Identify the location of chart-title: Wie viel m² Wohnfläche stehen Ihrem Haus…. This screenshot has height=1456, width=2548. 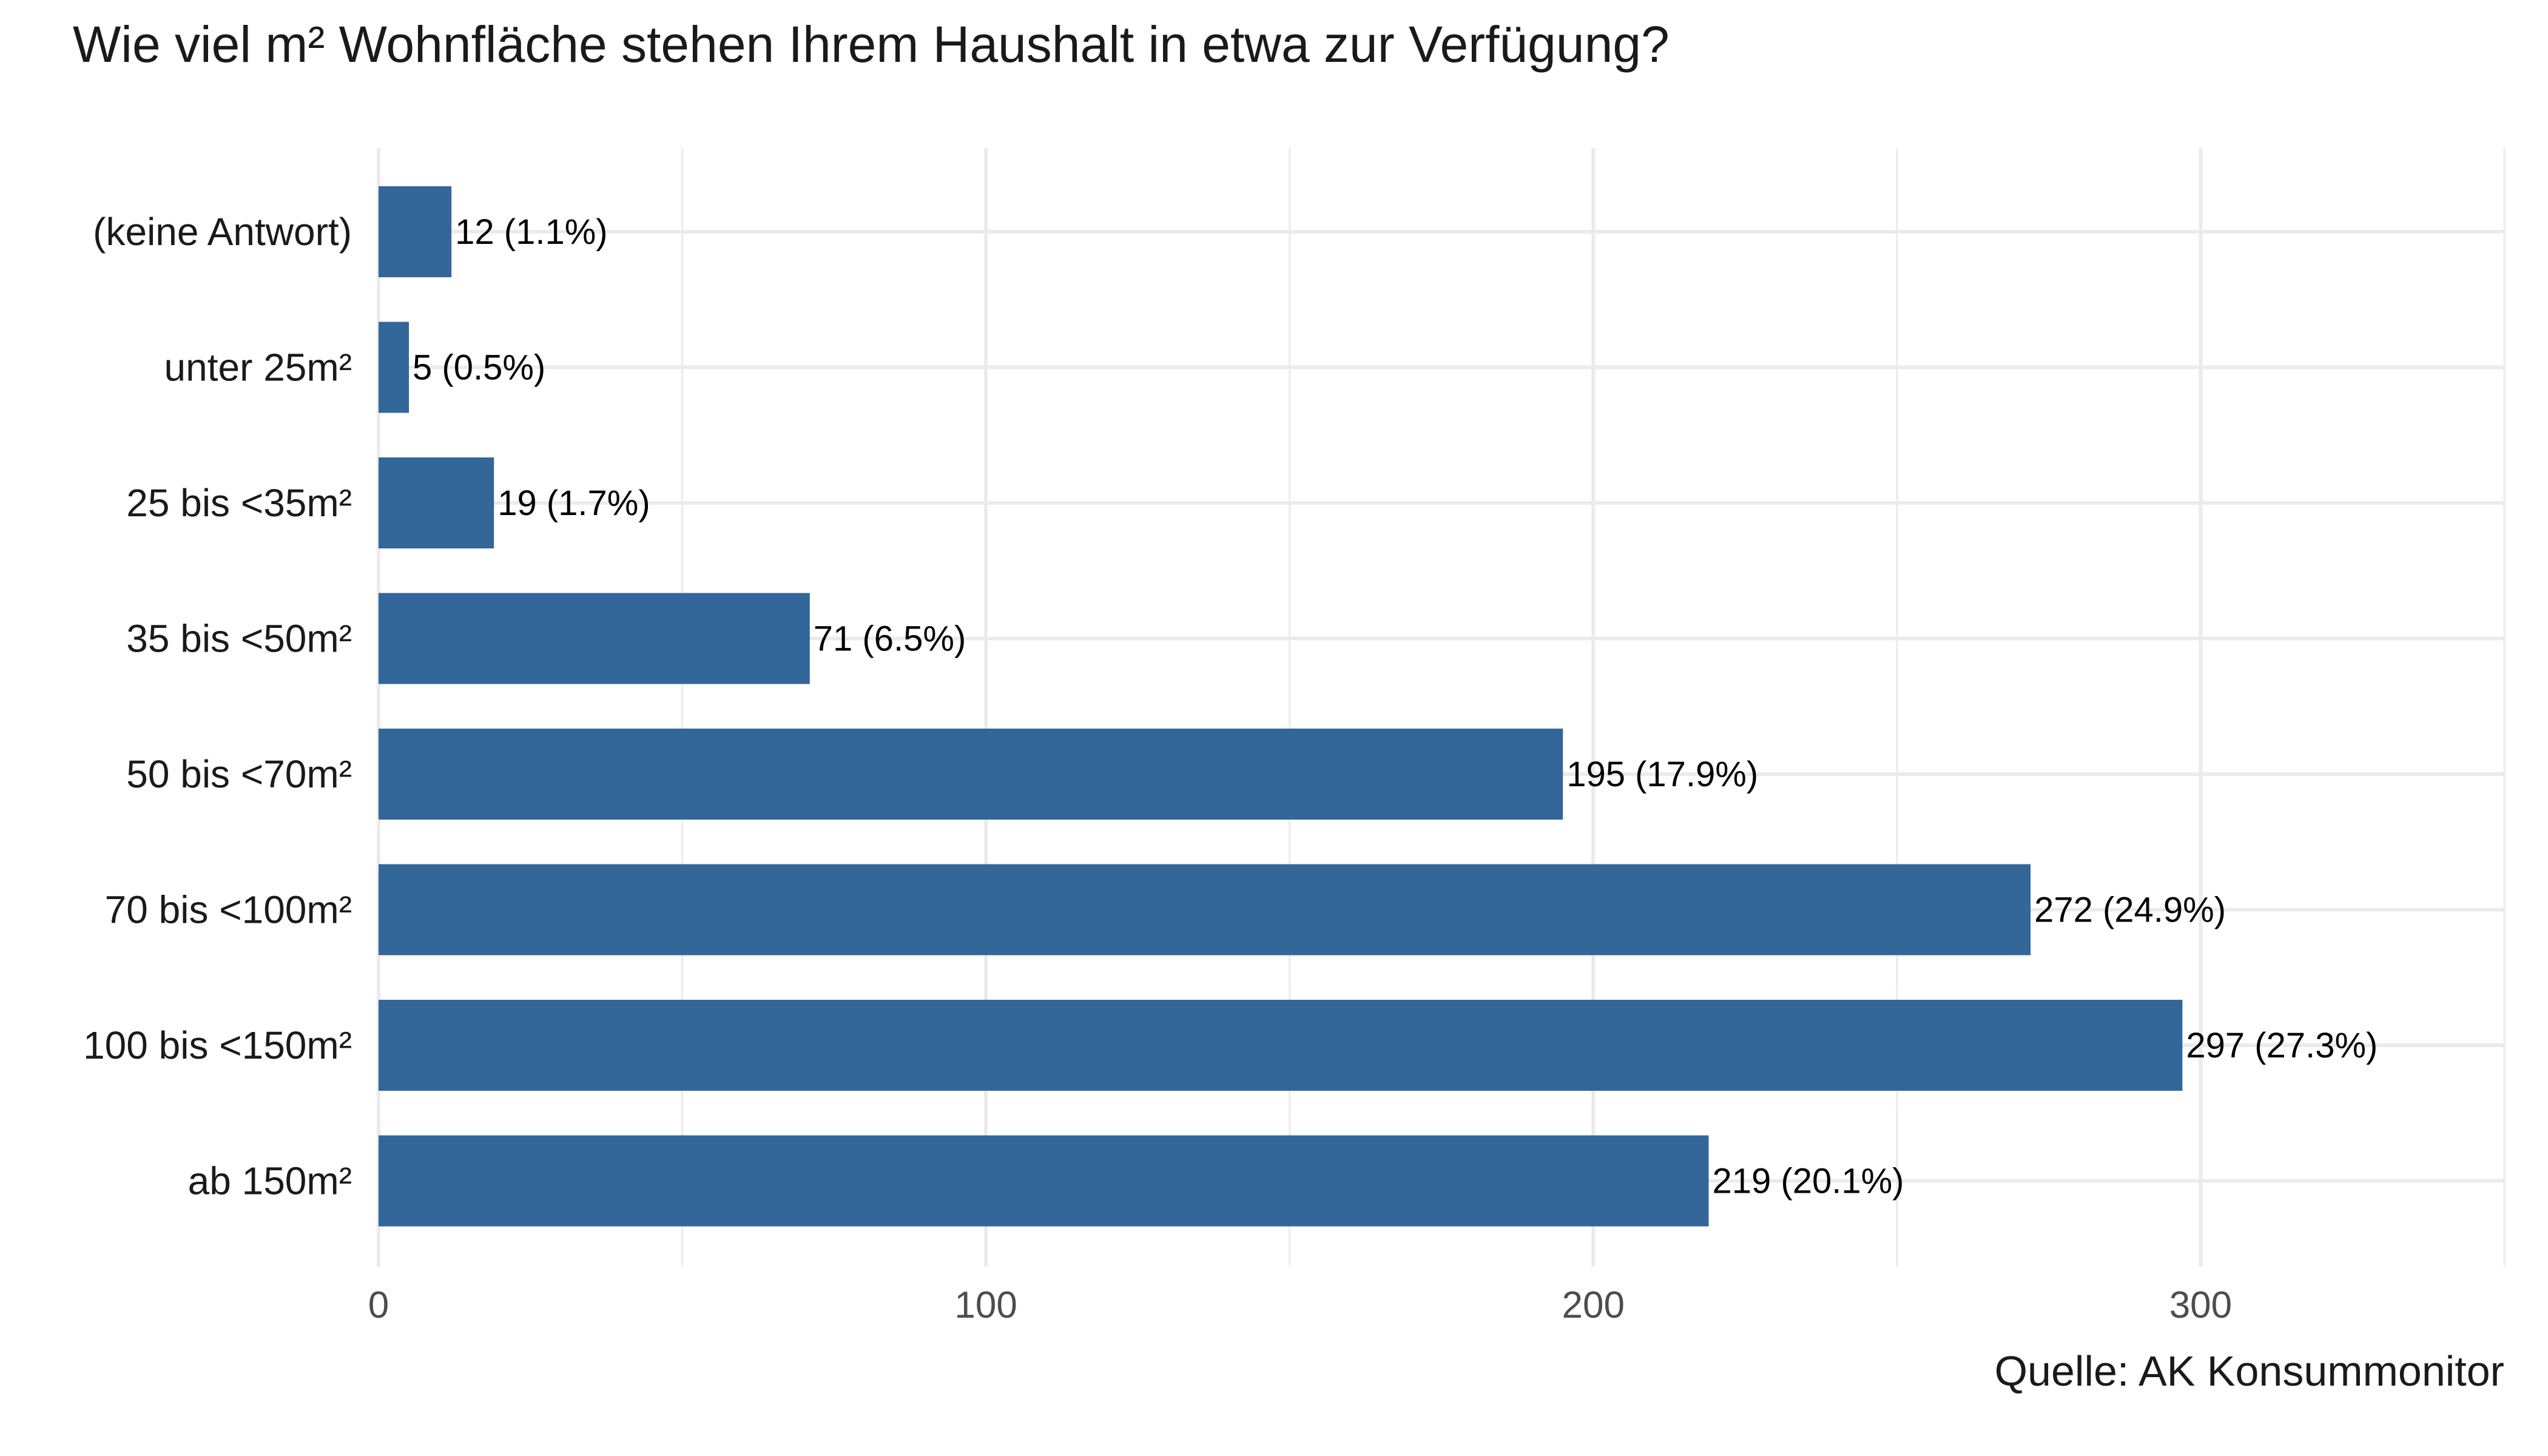
(871, 44).